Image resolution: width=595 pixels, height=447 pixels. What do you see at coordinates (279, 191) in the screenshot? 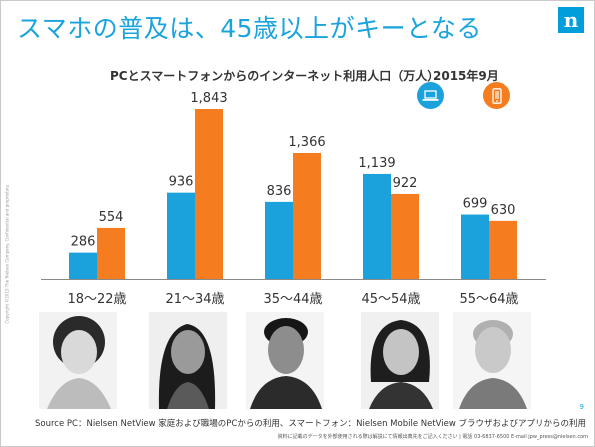
I see `data-label-series1-3: 836` at bounding box center [279, 191].